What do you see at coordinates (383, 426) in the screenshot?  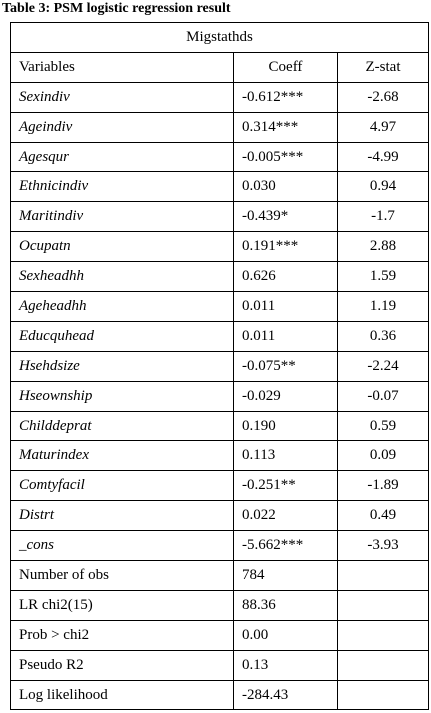 I see `zstat-cell: 0.59` at bounding box center [383, 426].